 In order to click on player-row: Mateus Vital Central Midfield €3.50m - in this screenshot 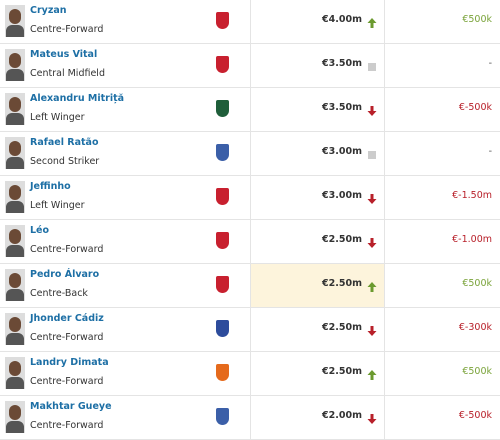, I will do `click(250, 66)`.